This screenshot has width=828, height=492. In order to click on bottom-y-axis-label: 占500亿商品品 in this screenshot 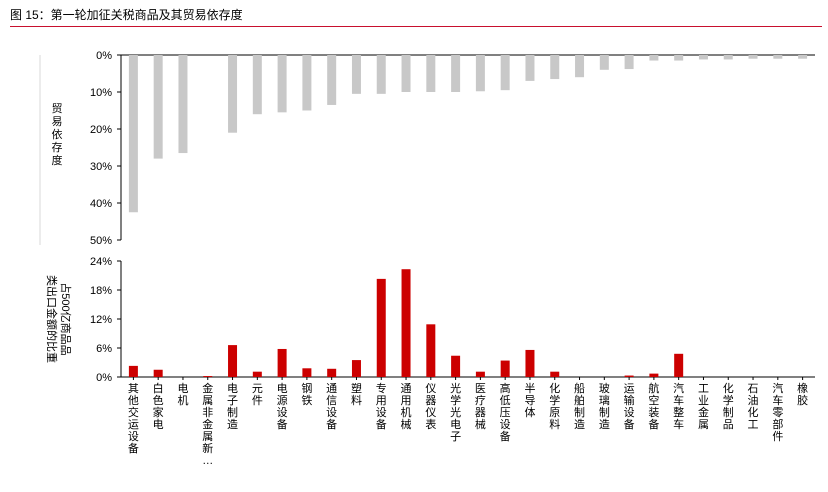, I will do `click(66, 318)`.